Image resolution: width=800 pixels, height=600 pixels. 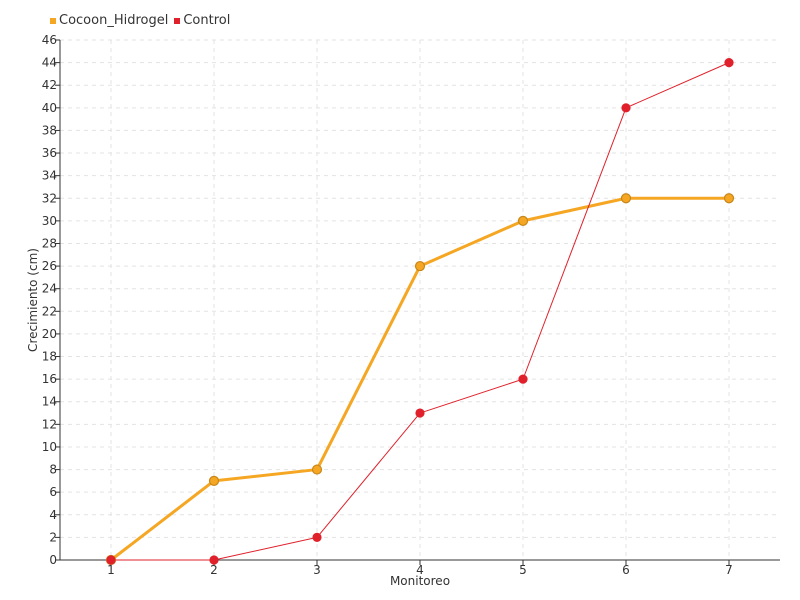 What do you see at coordinates (420, 581) in the screenshot?
I see `x-axis-label: Monitoreo` at bounding box center [420, 581].